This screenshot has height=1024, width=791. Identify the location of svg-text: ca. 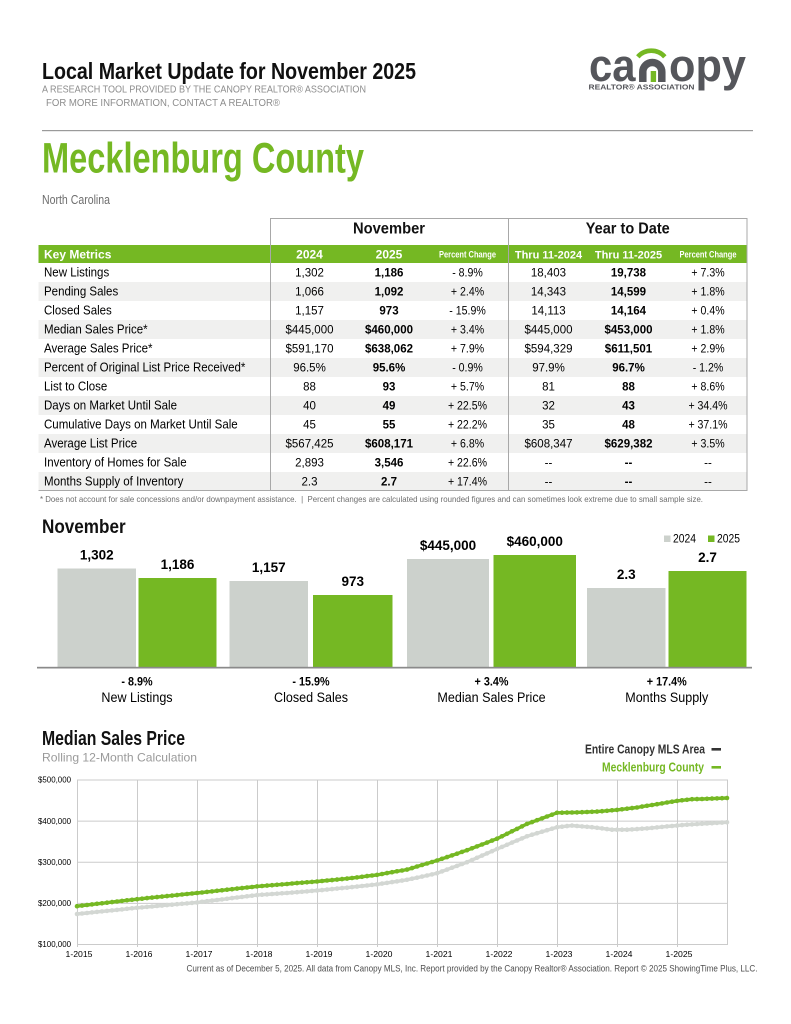
(612, 65).